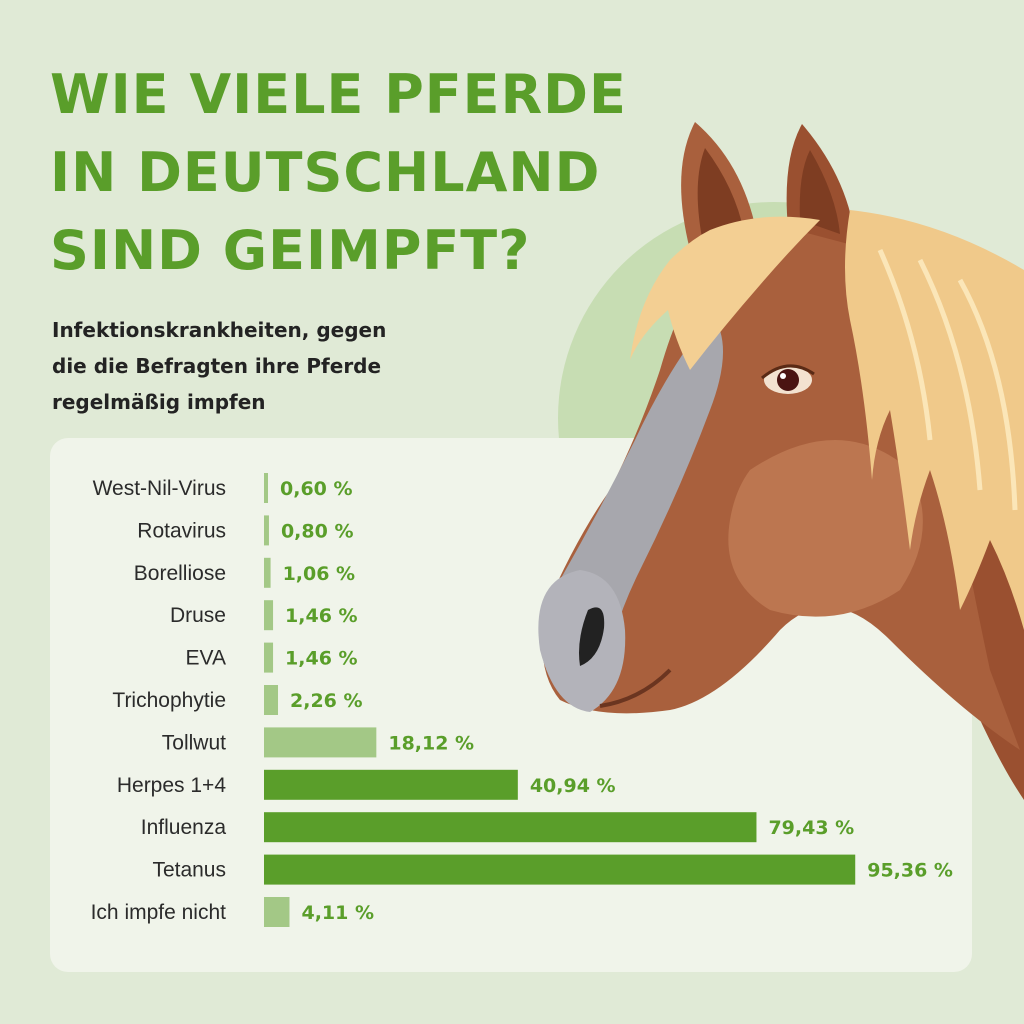 The height and width of the screenshot is (1024, 1024). I want to click on category-label: Druse, so click(198, 615).